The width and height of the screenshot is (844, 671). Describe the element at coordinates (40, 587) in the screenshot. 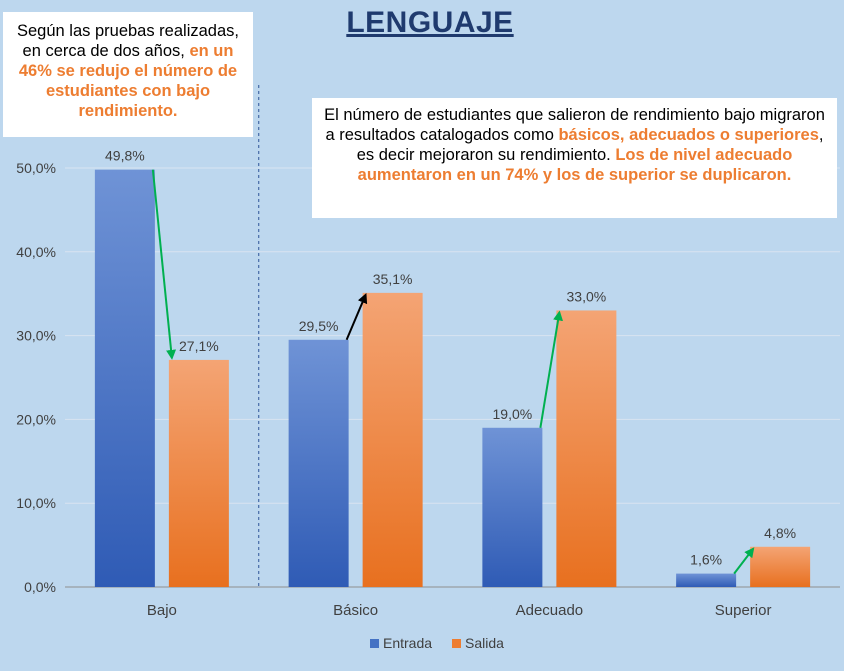

I see `y-tick-label: 0,0%` at that location.